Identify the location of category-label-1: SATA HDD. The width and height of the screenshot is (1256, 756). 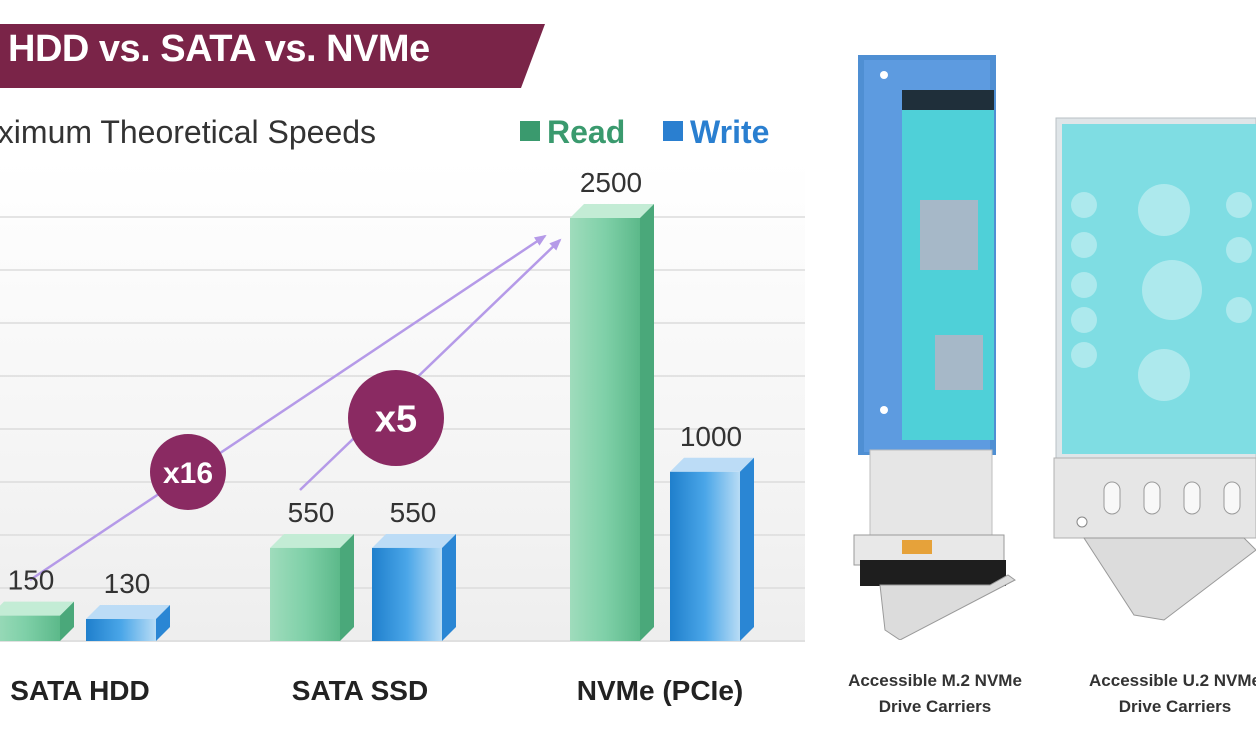
(79, 690).